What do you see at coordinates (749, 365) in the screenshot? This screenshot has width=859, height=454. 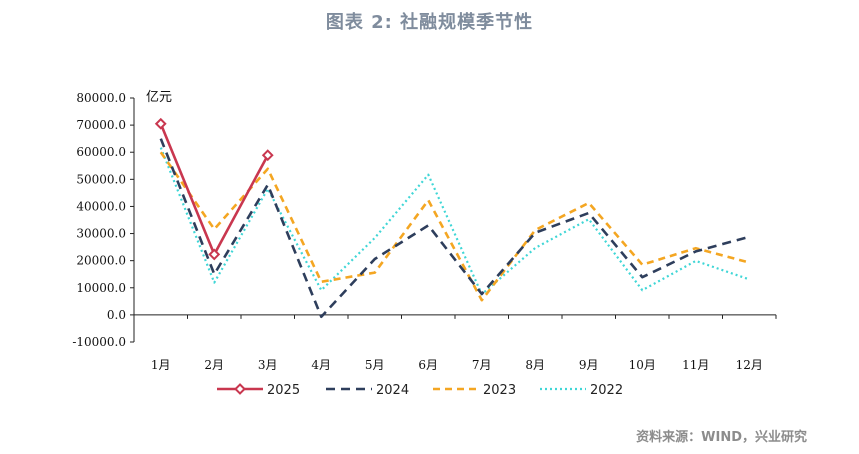 I see `x-tick-label: 12月` at bounding box center [749, 365].